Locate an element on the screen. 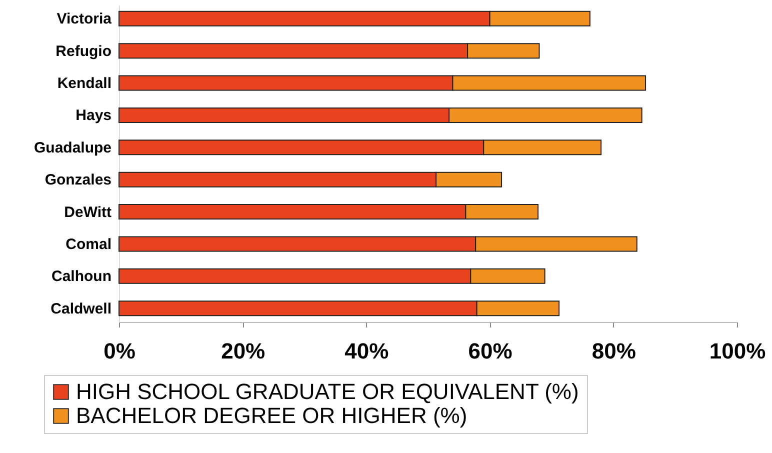 The height and width of the screenshot is (453, 772). y-tick-label: Caldwell is located at coordinates (81, 309).